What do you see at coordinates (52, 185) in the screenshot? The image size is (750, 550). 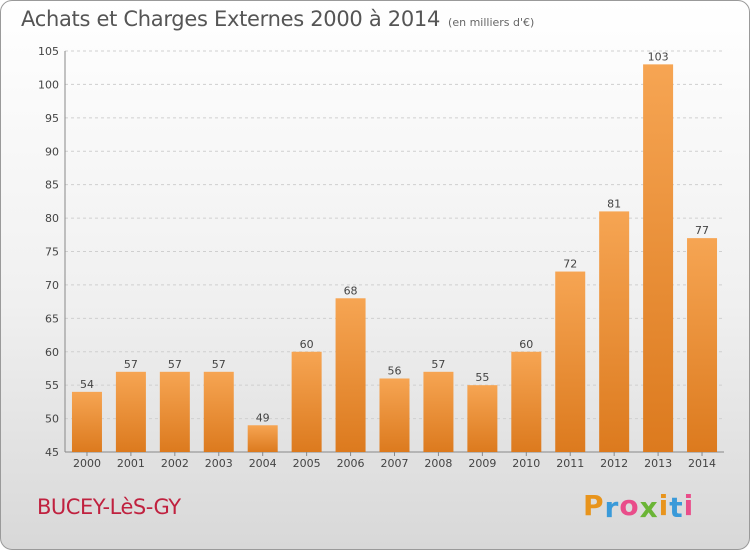 I see `y-tick-label: 85` at bounding box center [52, 185].